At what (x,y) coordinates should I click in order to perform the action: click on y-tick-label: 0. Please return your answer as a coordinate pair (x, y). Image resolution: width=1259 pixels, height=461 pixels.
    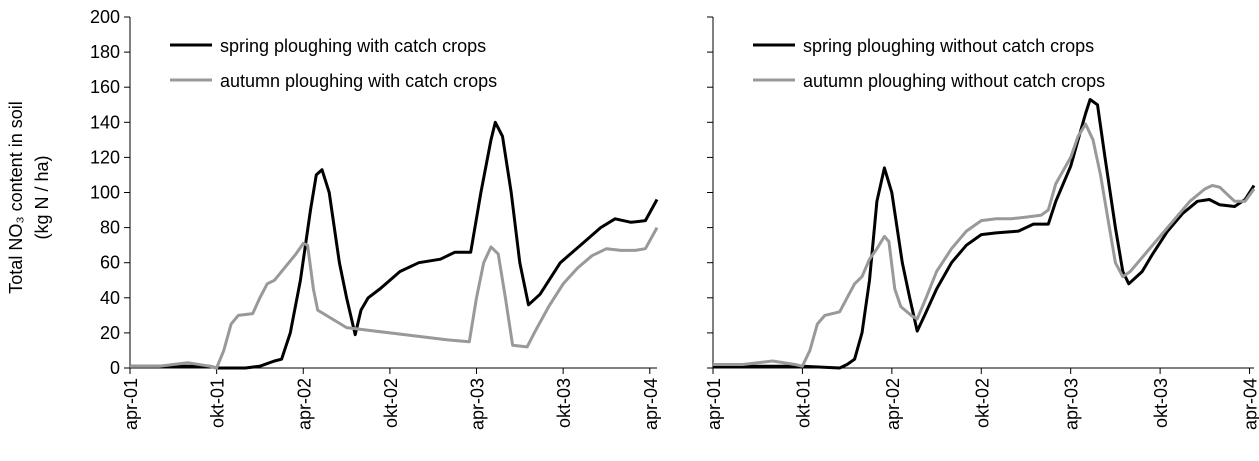
    Looking at the image, I should click on (115, 368).